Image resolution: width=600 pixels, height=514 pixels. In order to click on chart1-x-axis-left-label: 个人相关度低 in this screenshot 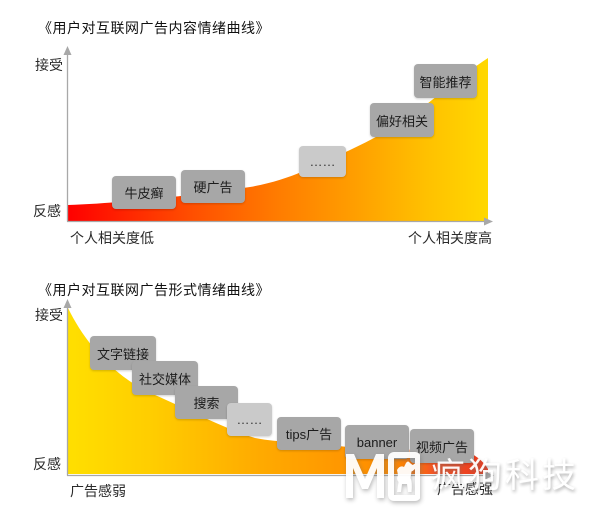, I will do `click(112, 238)`.